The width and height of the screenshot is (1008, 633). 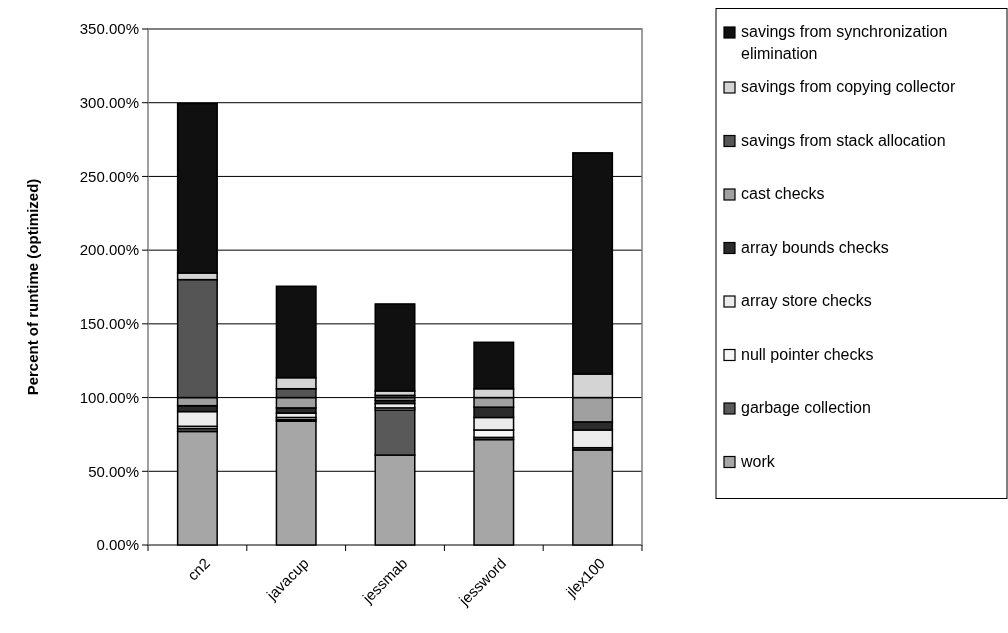 I want to click on legend-label: null pointer checks, so click(x=807, y=354).